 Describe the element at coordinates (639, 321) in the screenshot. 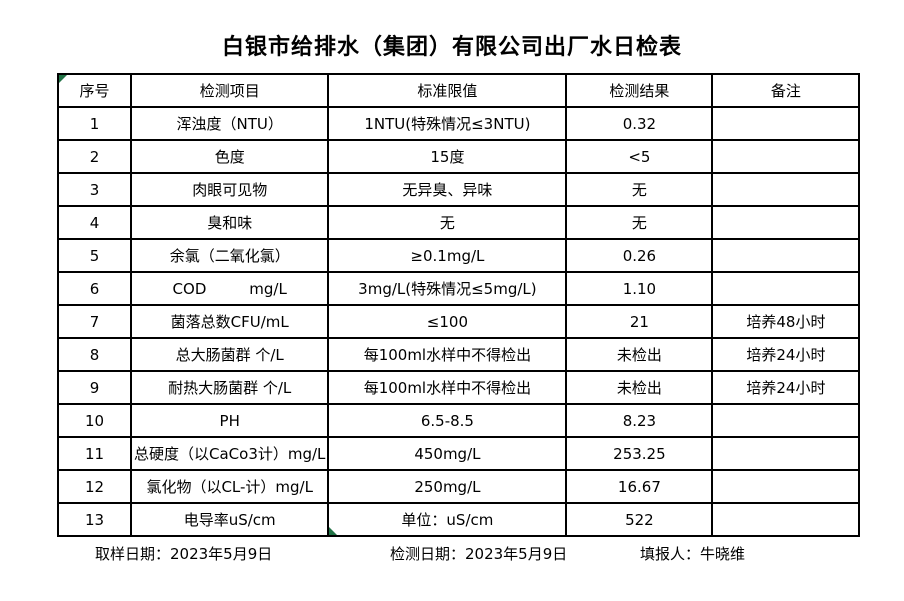

I see `cell-result: 21` at that location.